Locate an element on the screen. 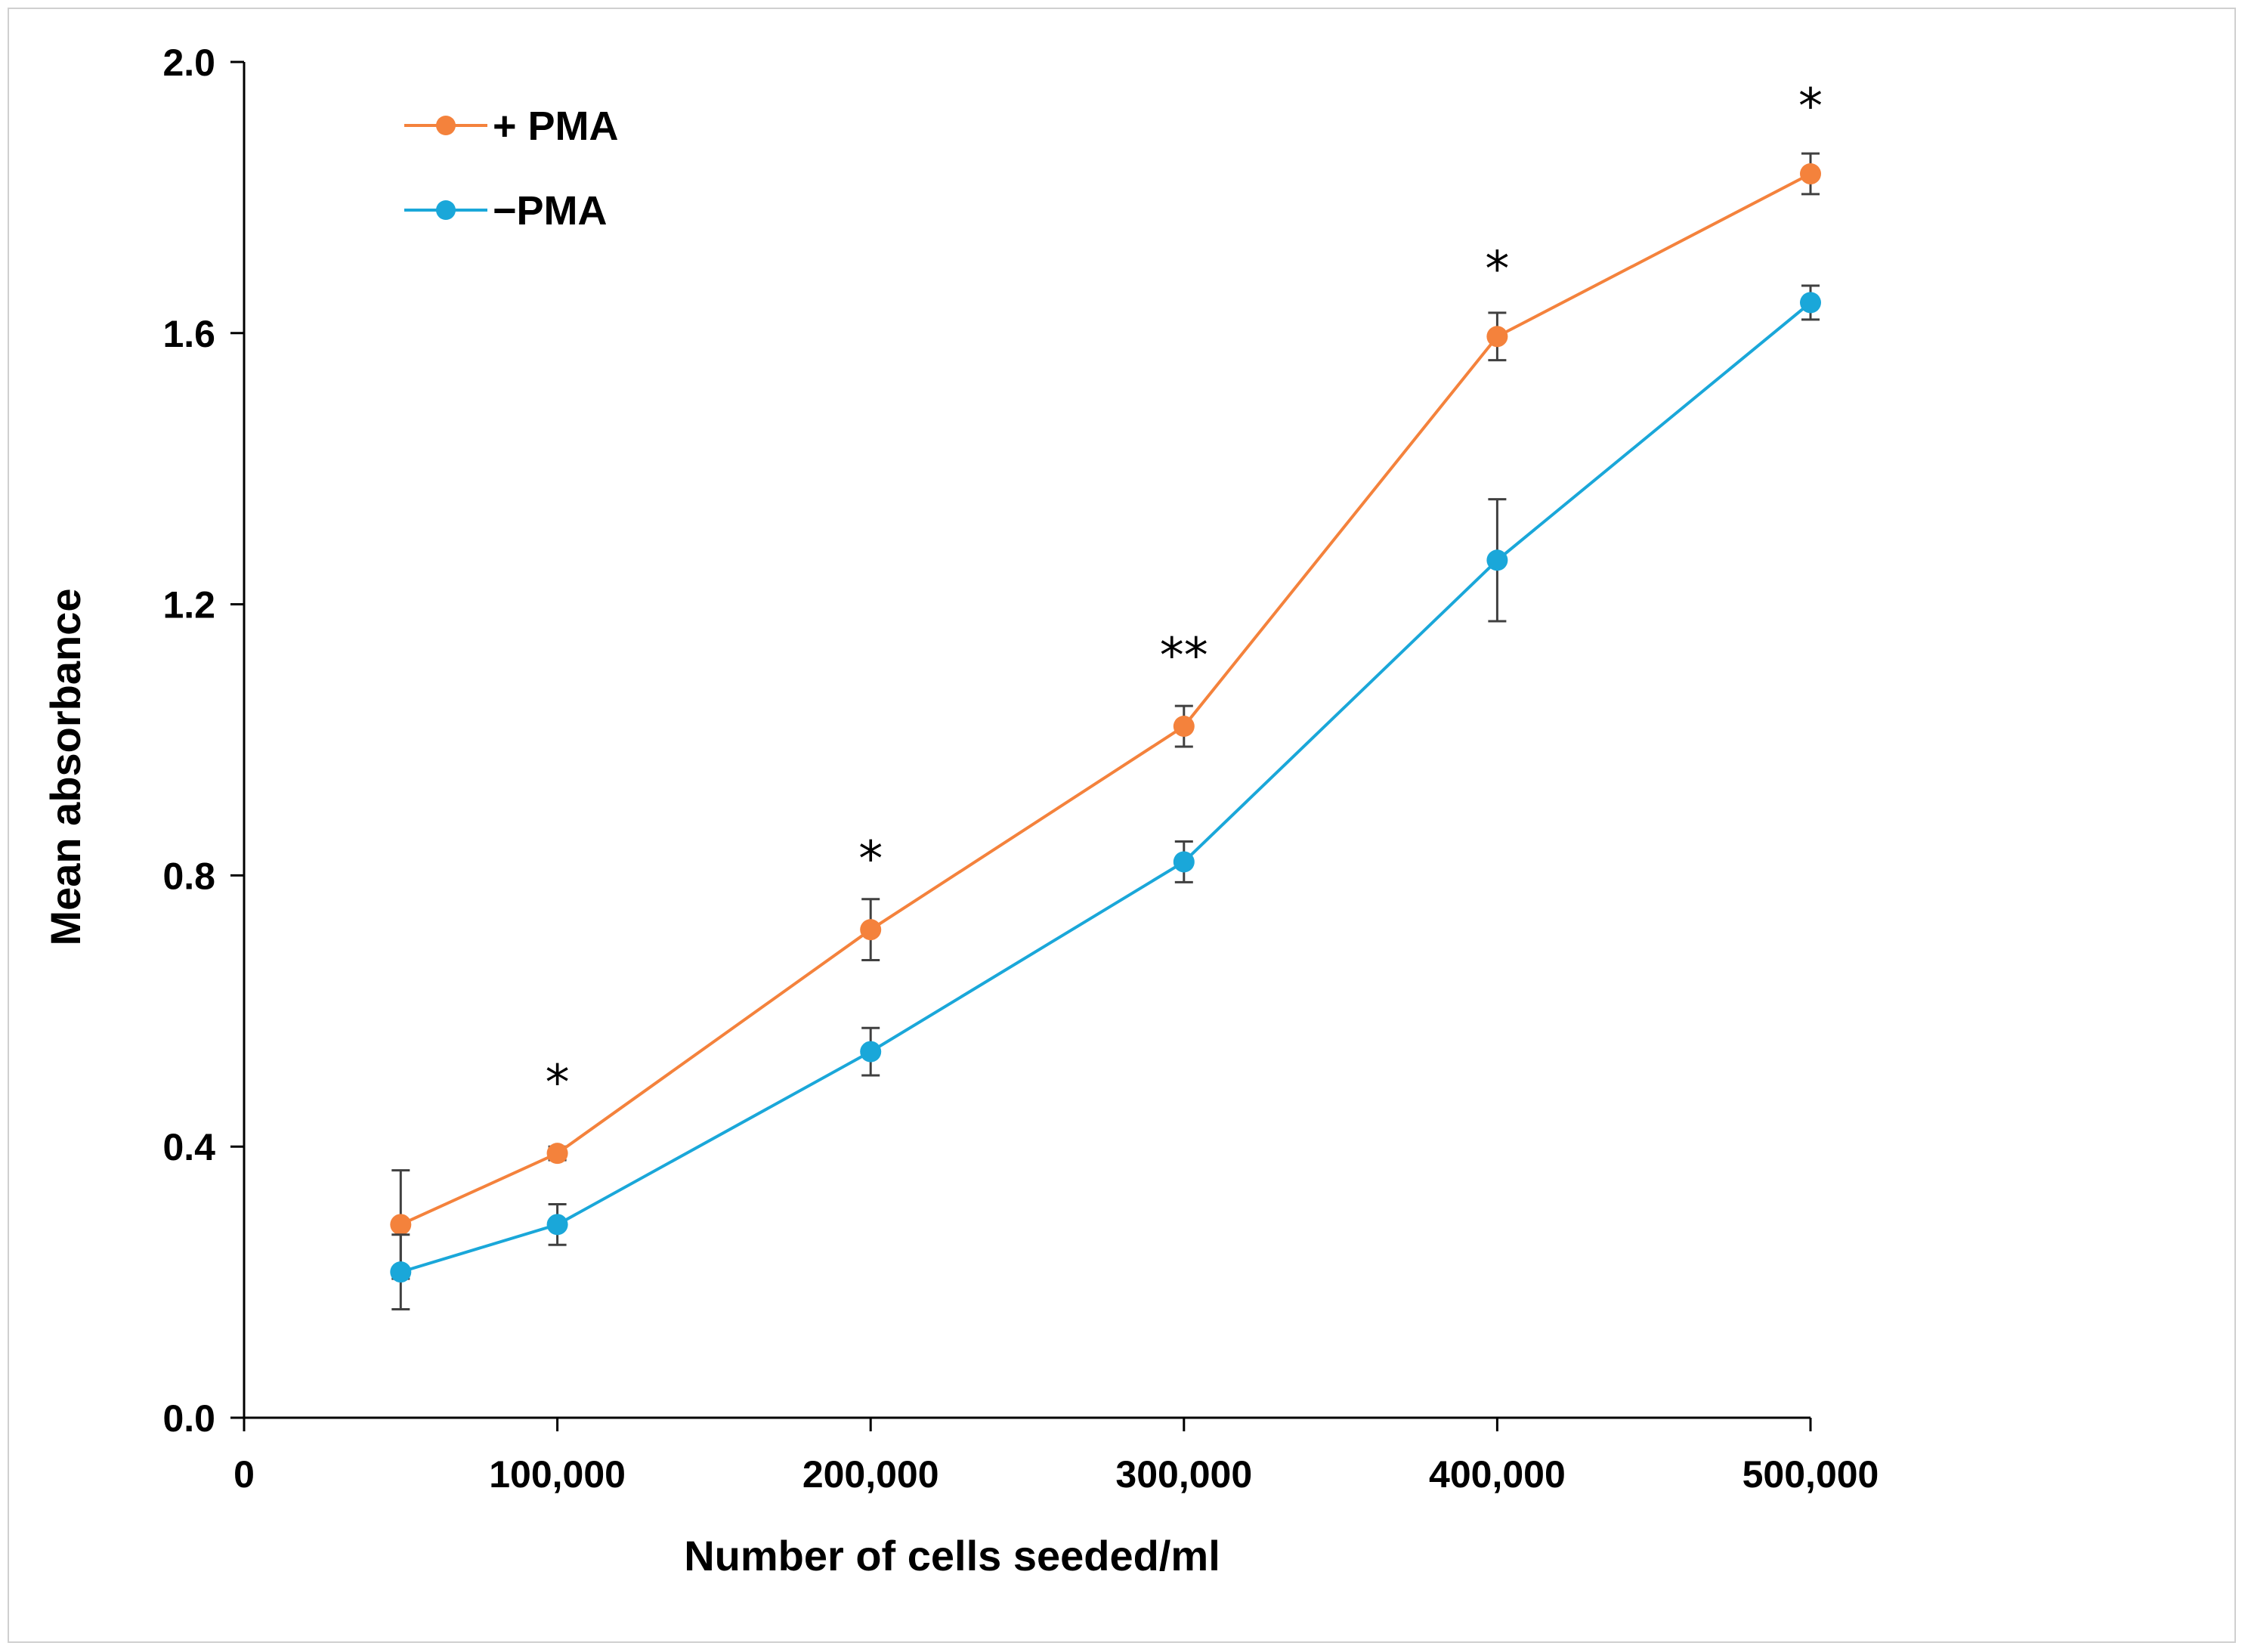  x-tick-label: 200,000 is located at coordinates (871, 1474).